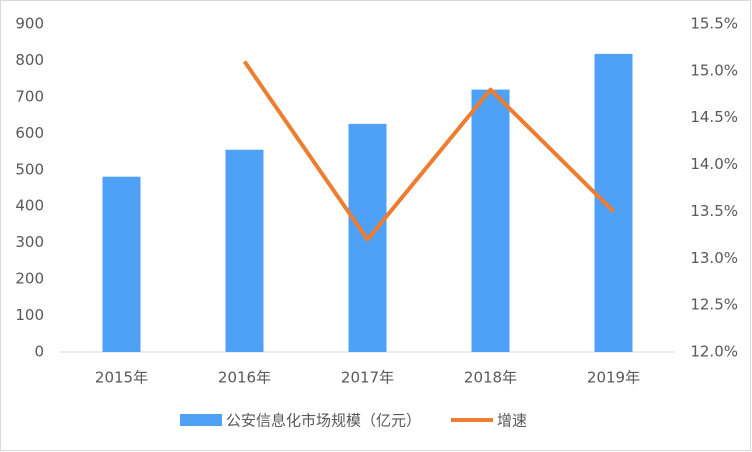 This screenshot has height=452, width=752. What do you see at coordinates (29, 315) in the screenshot?
I see `y-tick-label: 100` at bounding box center [29, 315].